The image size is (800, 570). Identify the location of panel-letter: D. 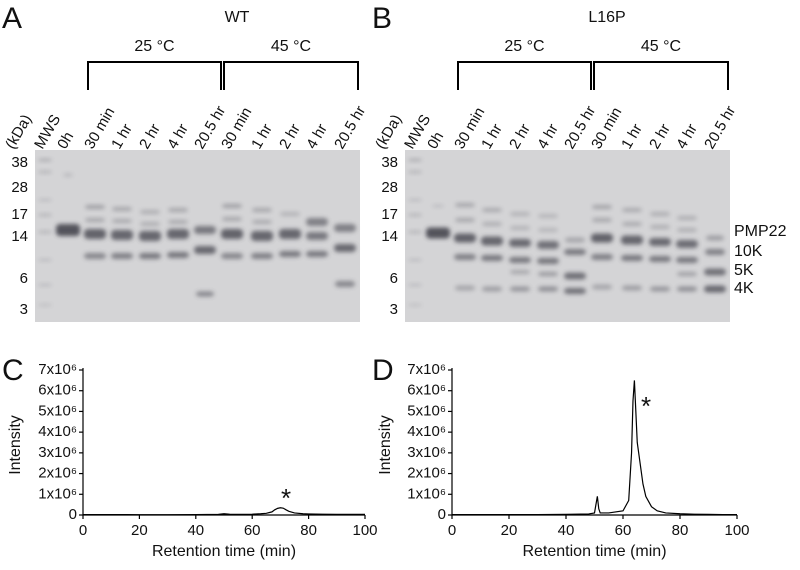
(383, 370).